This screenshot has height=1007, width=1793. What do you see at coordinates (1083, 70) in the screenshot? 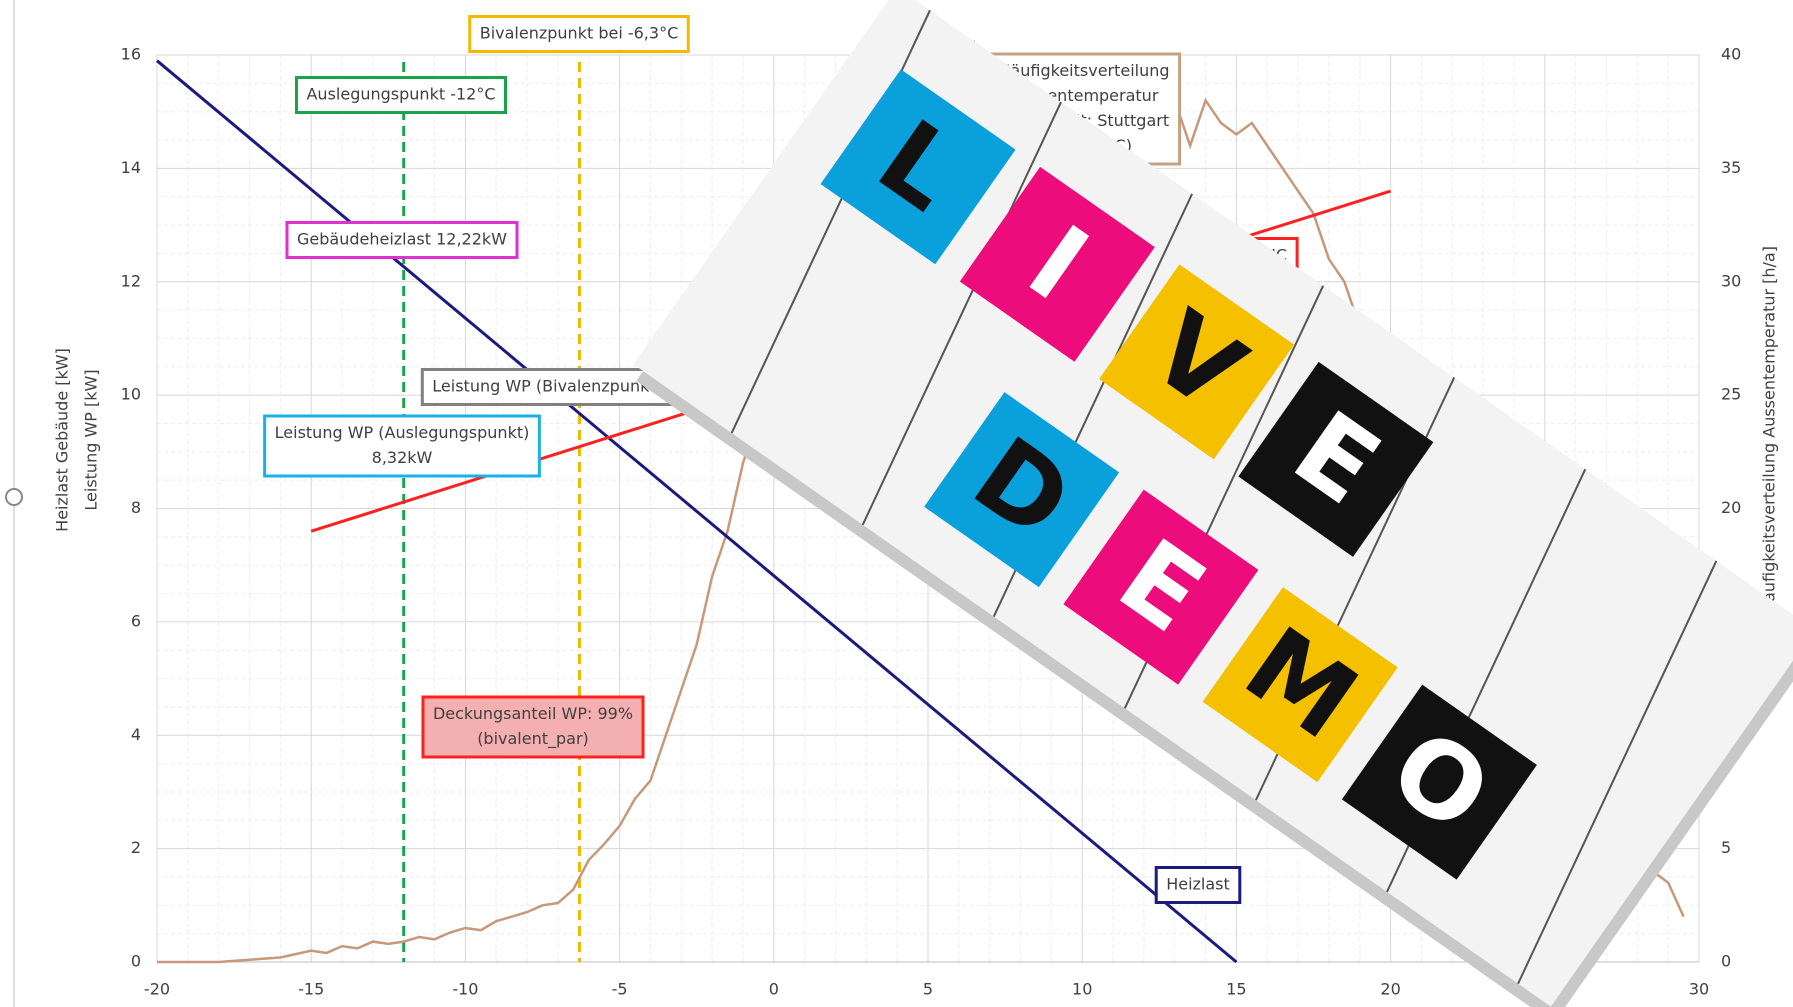
I see `annotation-text: Häufigkeitsverteilung` at bounding box center [1083, 70].